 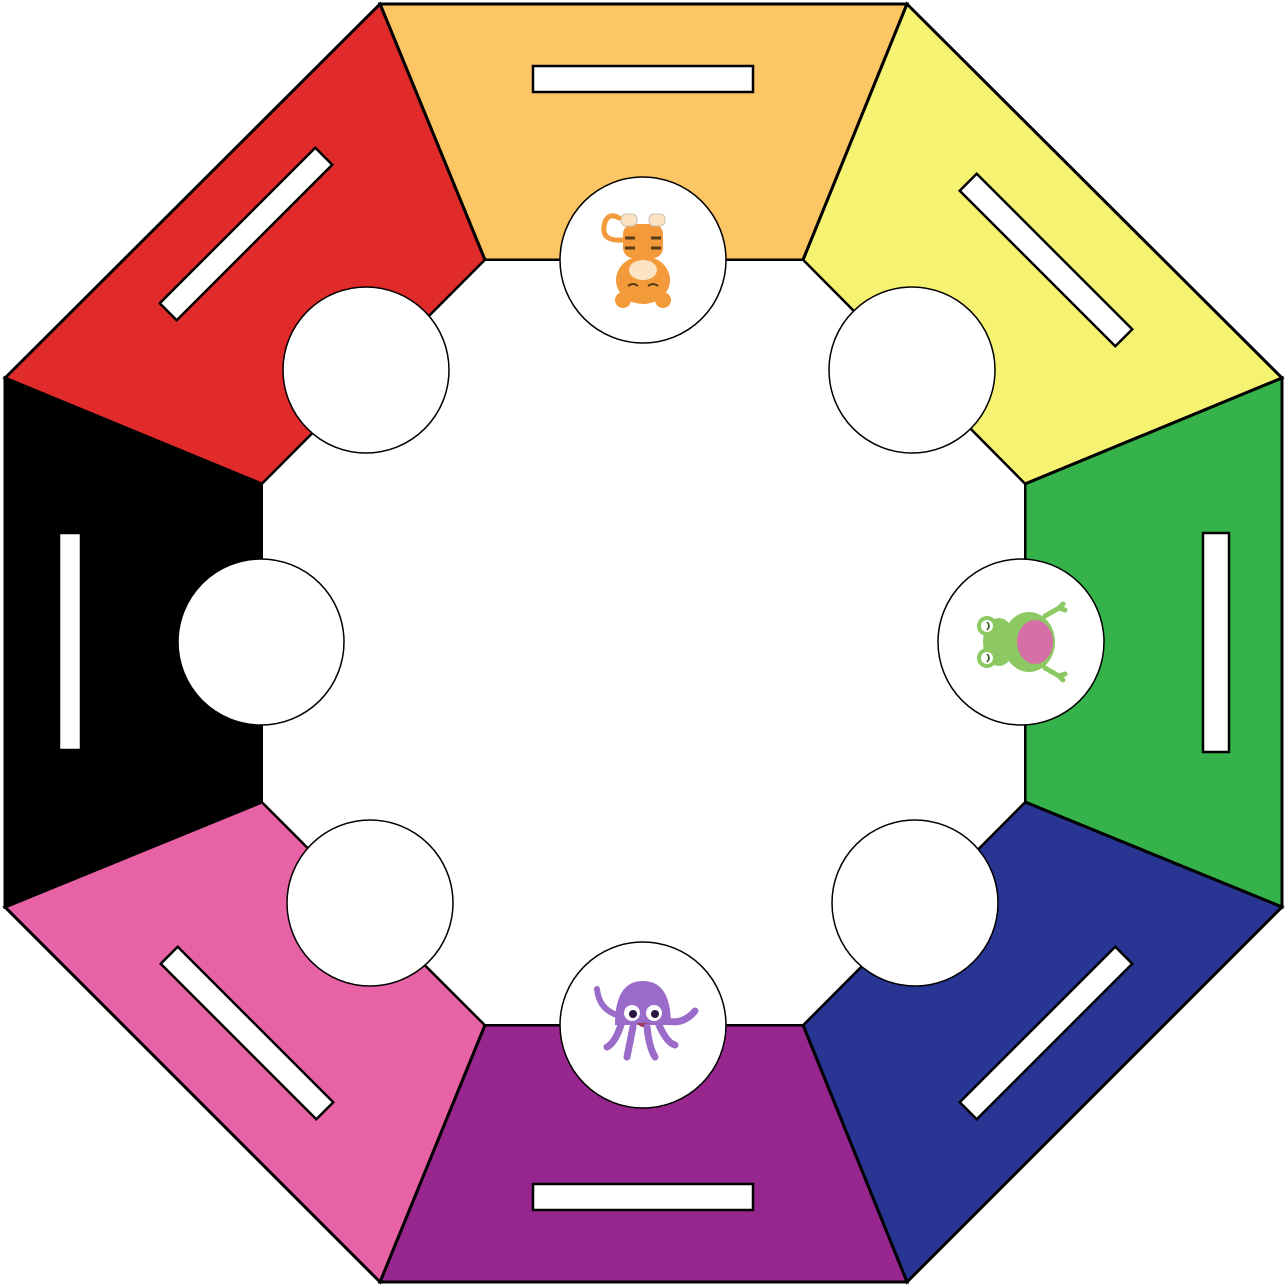 What do you see at coordinates (1055, 674) in the screenshot?
I see `frog-leg-left` at bounding box center [1055, 674].